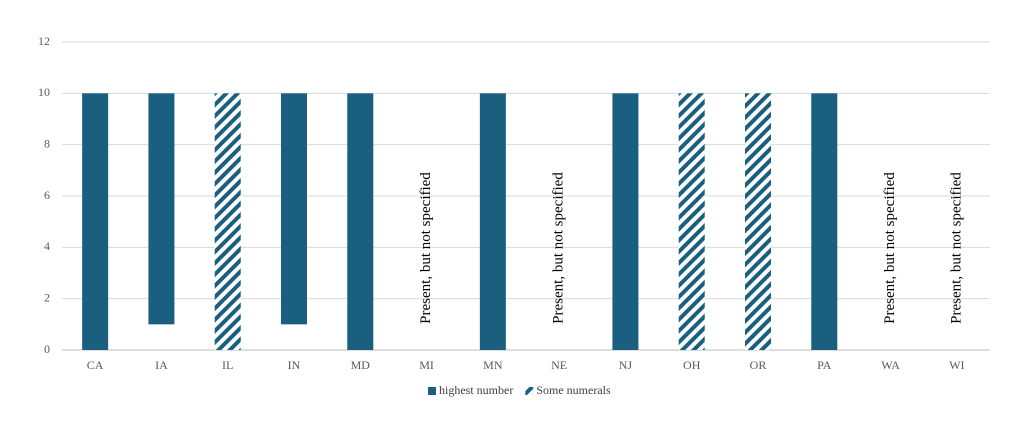 The height and width of the screenshot is (439, 1024). Describe the element at coordinates (426, 365) in the screenshot. I see `x-tick-label: MI` at that location.